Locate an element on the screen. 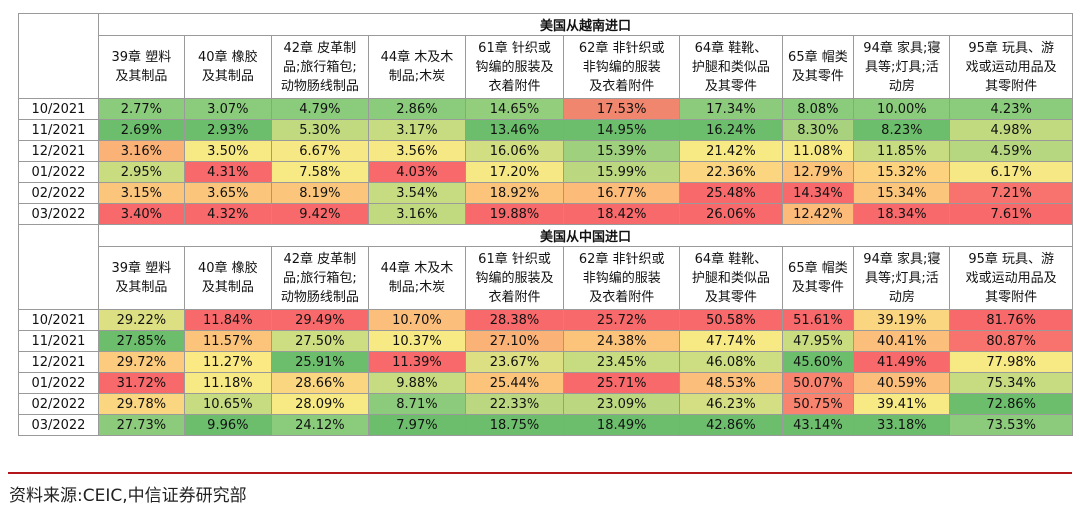  value-cell: 2.86% is located at coordinates (416, 109).